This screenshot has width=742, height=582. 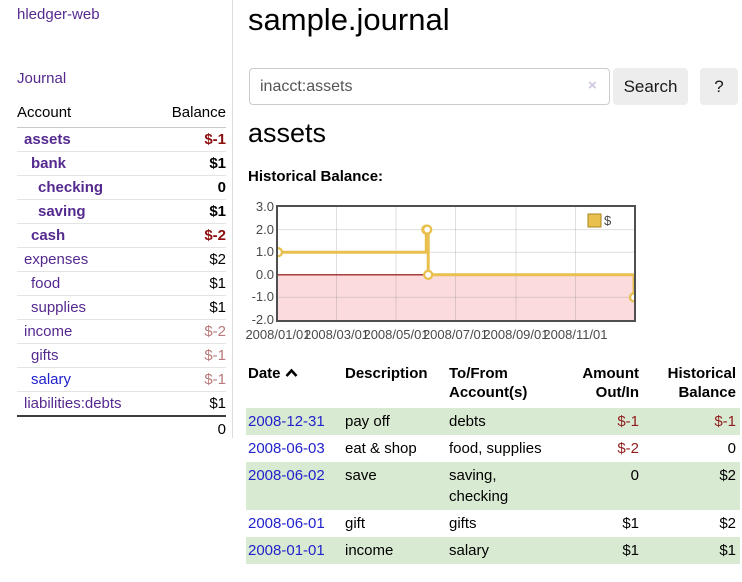 I want to click on legend-label: $, so click(x=608, y=220).